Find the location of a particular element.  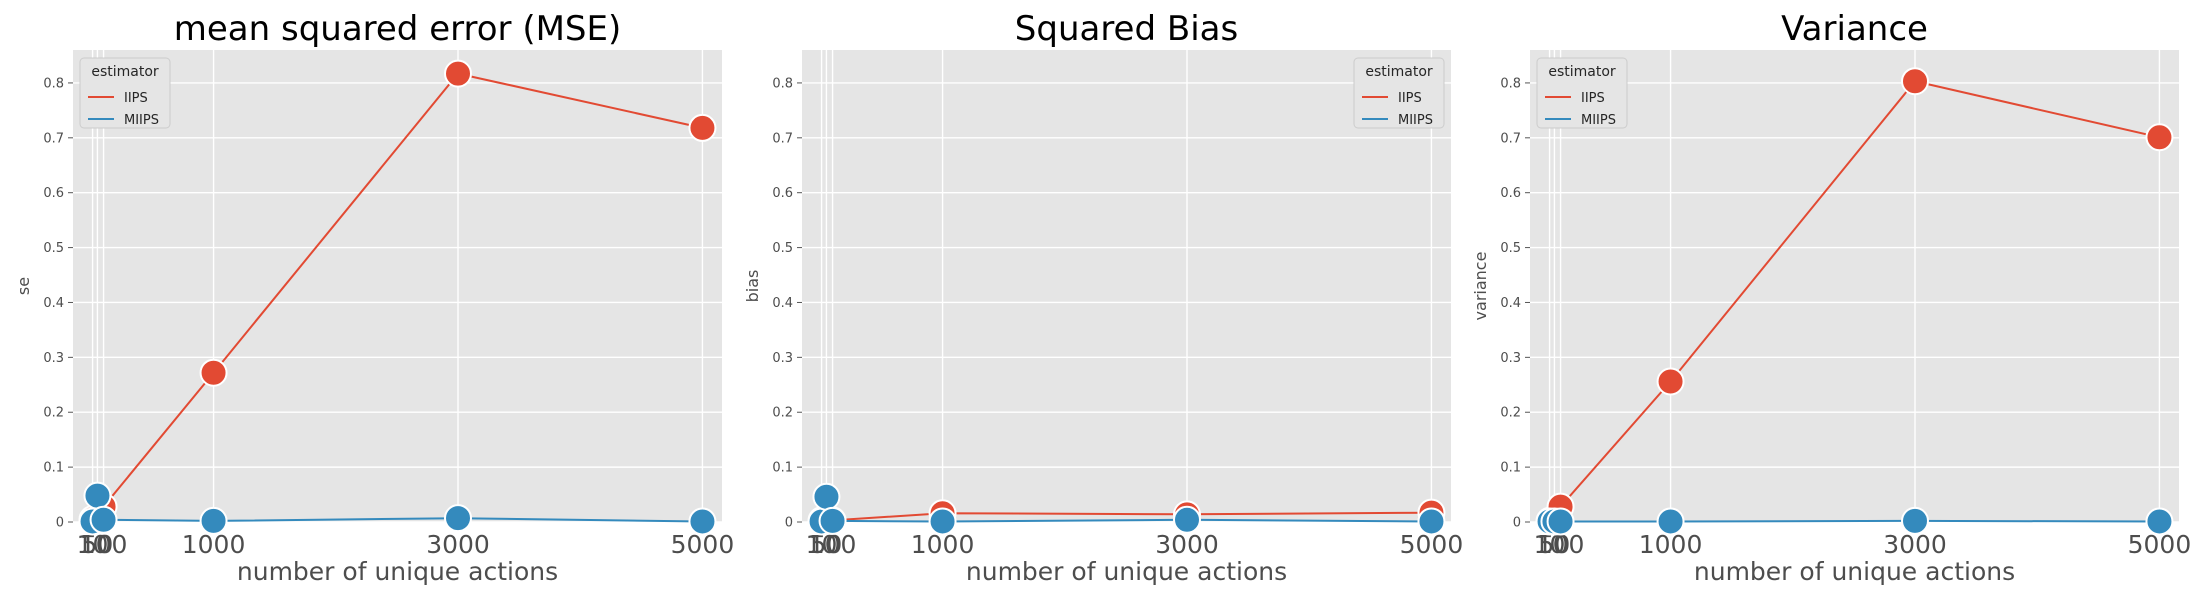

series-line-miips is located at coordinates (1854, 521).